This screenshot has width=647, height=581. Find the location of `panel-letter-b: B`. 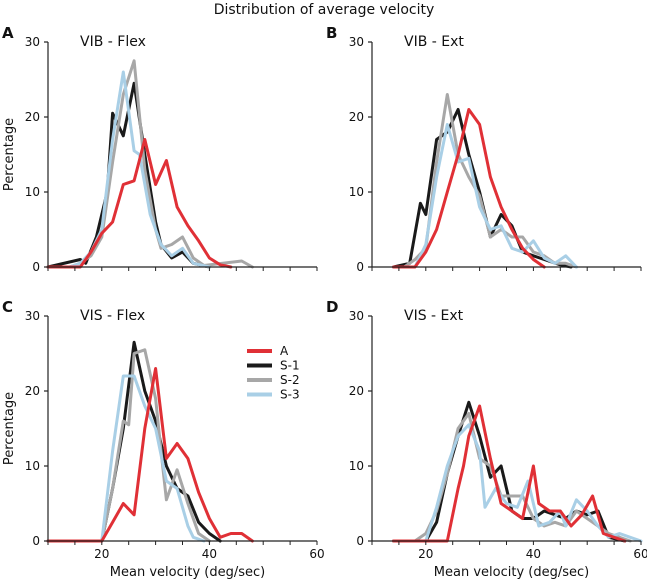

panel-letter-b: B is located at coordinates (331, 33).